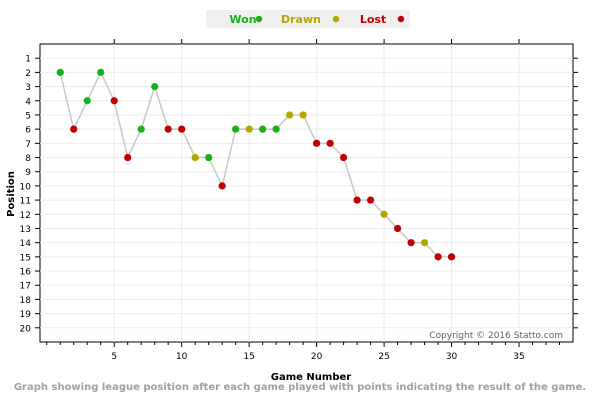  I want to click on legend-marker-won, so click(259, 19).